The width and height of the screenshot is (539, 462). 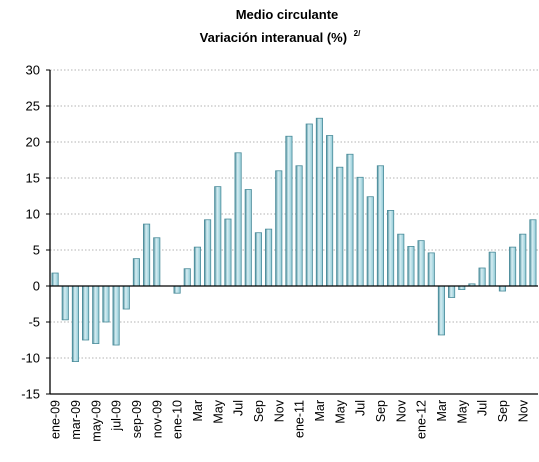 I want to click on x-tick-label: ene-09, so click(x=56, y=419).